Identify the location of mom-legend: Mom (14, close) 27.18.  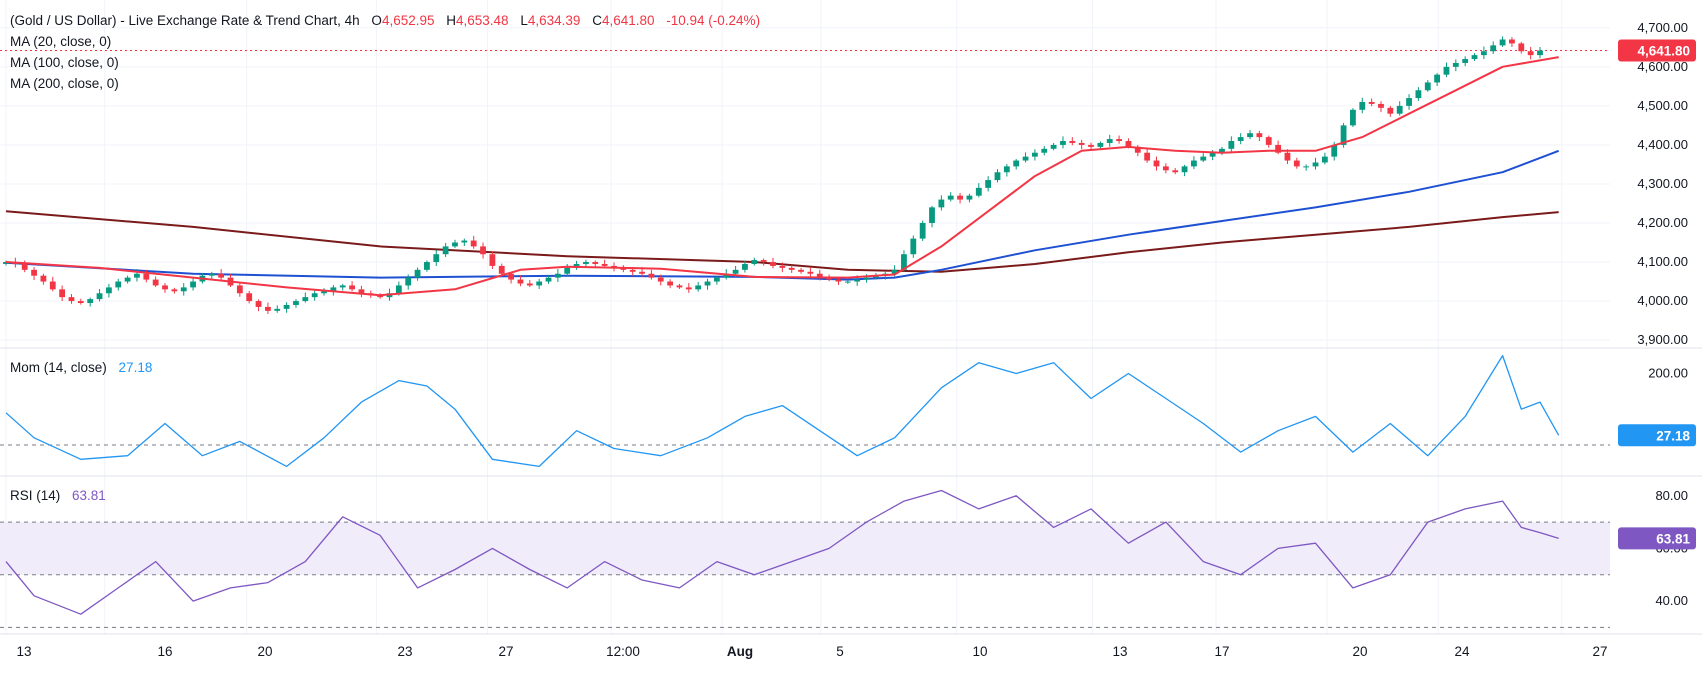
(81, 367).